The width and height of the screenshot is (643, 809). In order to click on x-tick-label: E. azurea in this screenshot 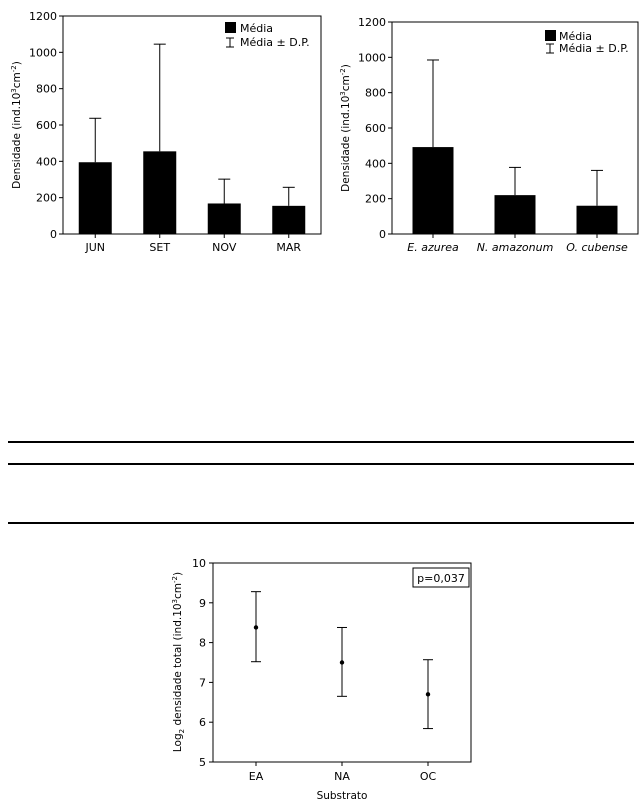, I will do `click(433, 247)`.